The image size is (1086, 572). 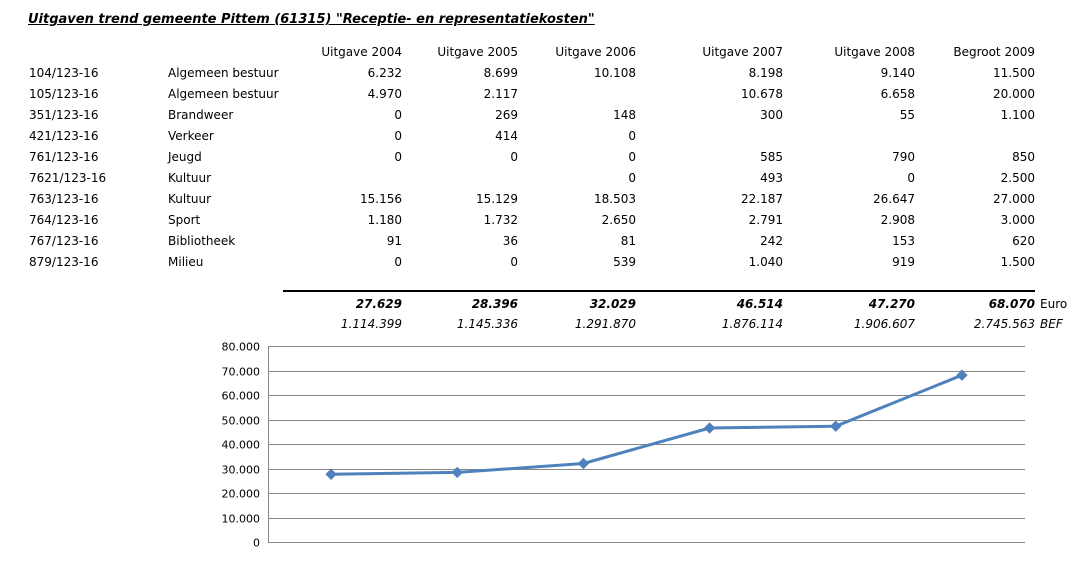 What do you see at coordinates (1011, 304) in the screenshot?
I see `total-euro: 68.070` at bounding box center [1011, 304].